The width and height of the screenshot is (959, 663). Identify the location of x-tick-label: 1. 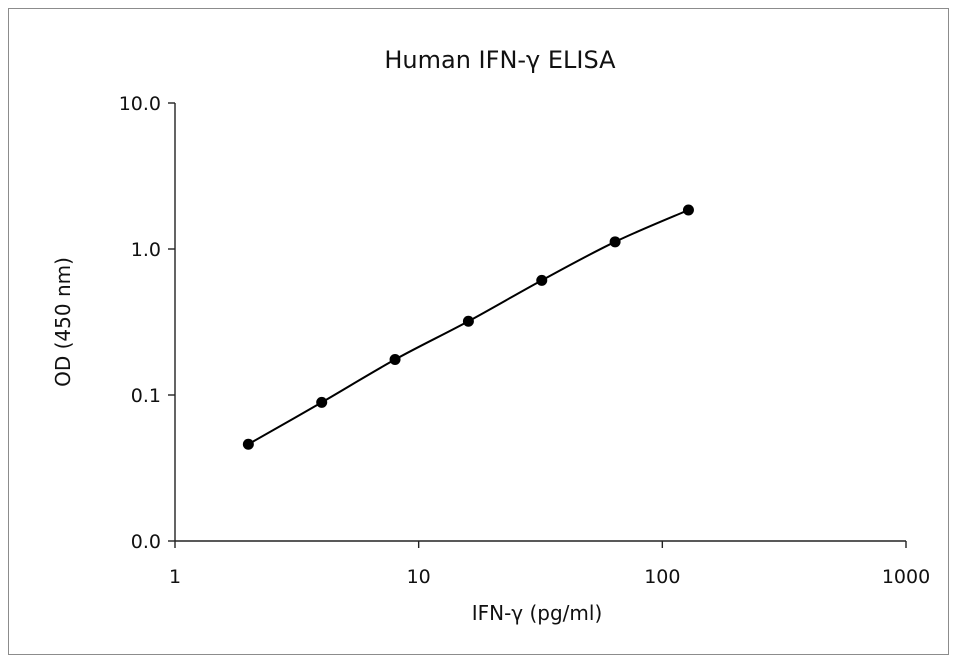
(175, 577).